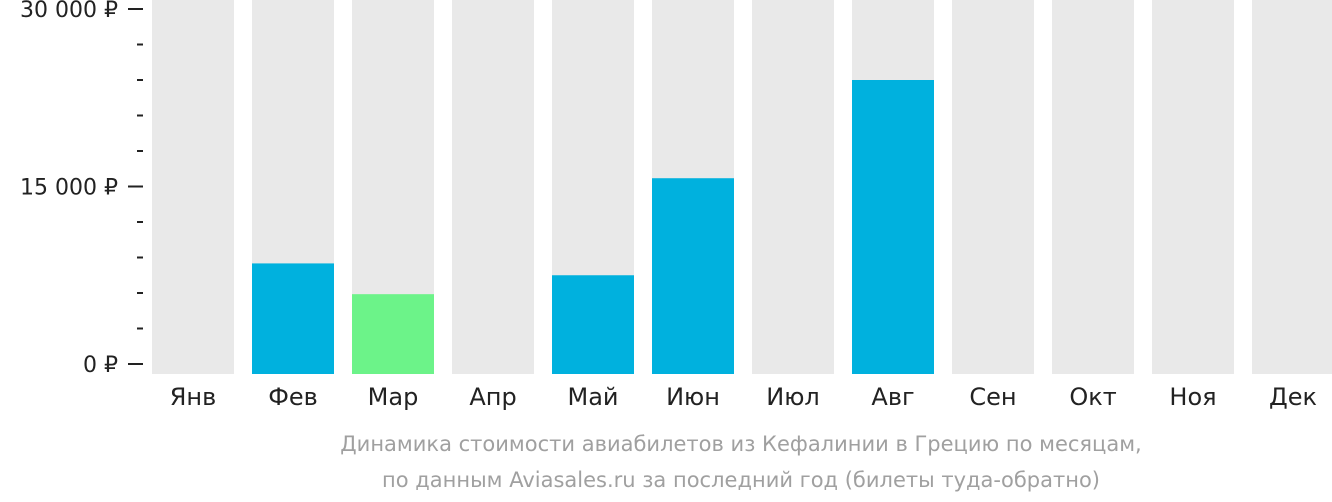  Describe the element at coordinates (892, 397) in the screenshot. I see `x-tick-label: Авг` at that location.